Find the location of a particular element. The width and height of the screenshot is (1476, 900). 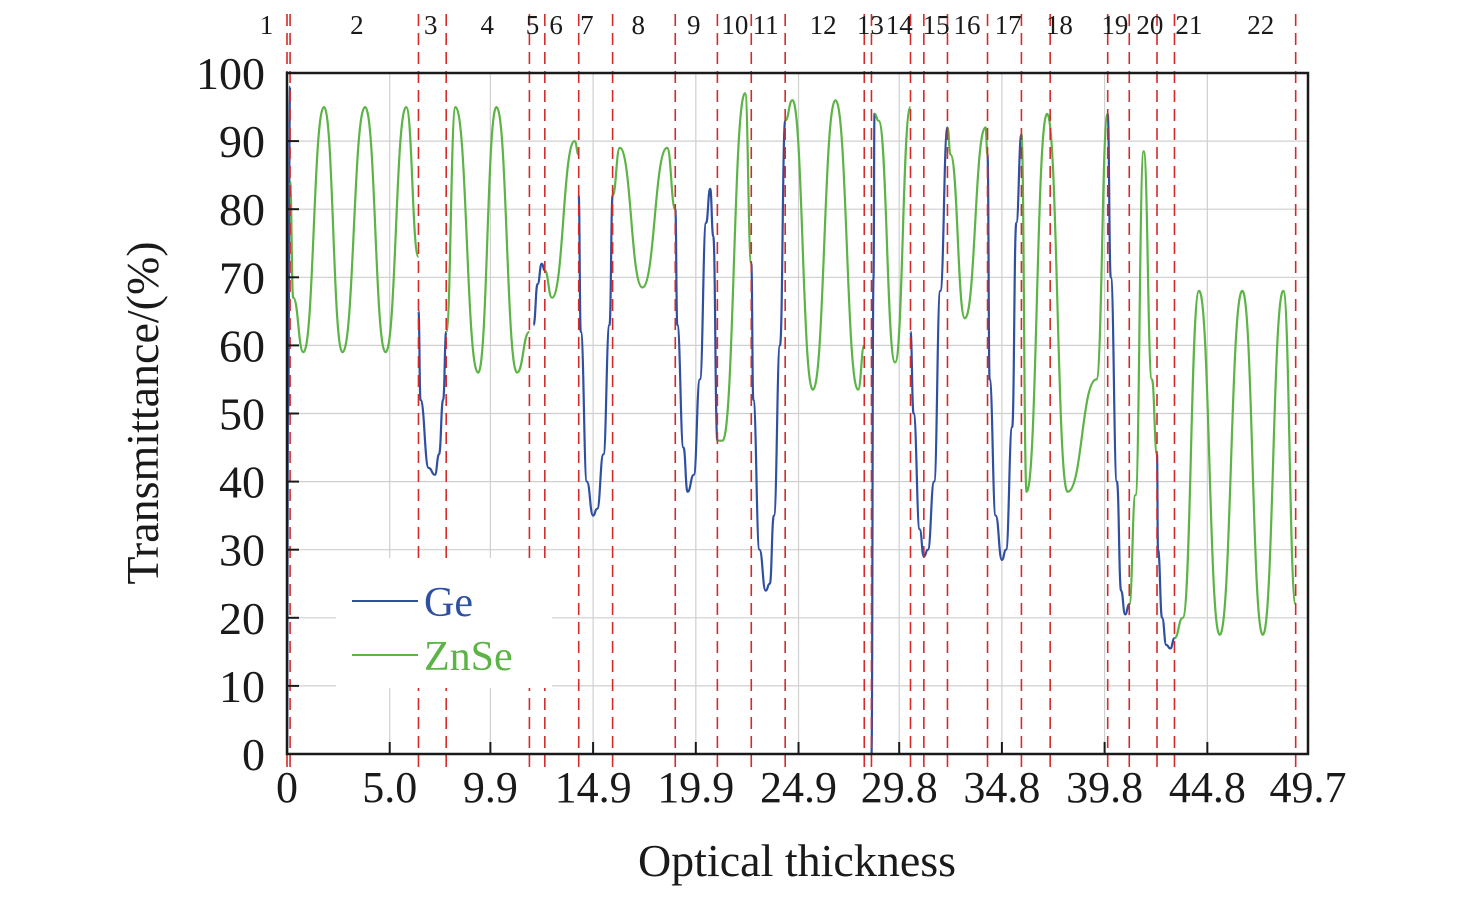

layer-label: 18 is located at coordinates (1059, 25).